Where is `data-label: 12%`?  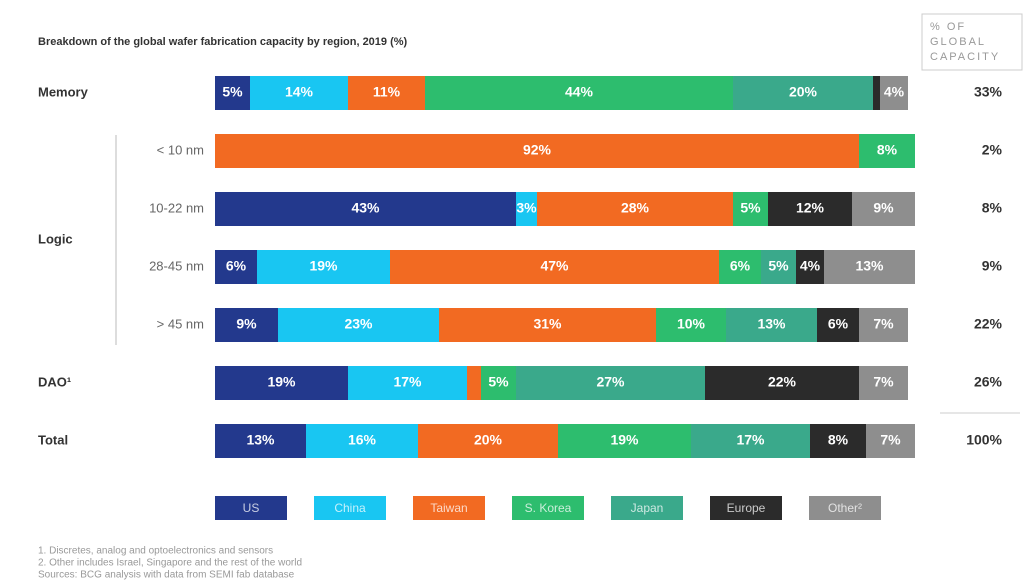 data-label: 12% is located at coordinates (810, 208).